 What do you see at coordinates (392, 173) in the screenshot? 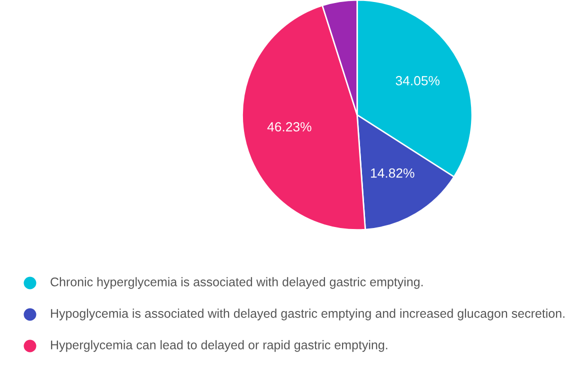
I see `data-label: 14.82%` at bounding box center [392, 173].